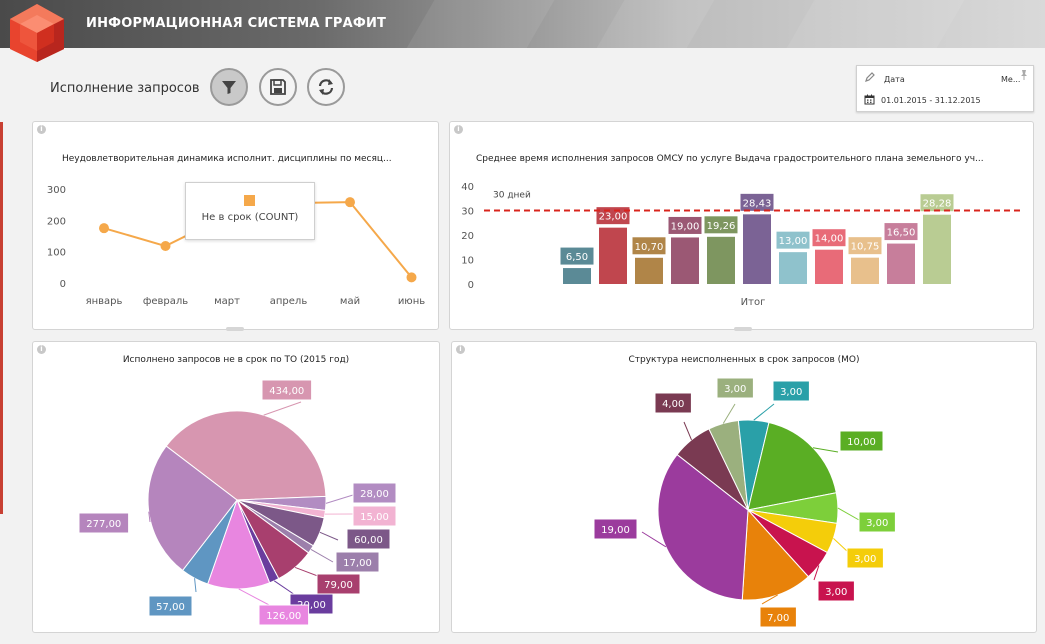 Image resolution: width=1045 pixels, height=644 pixels. Describe the element at coordinates (56, 221) in the screenshot. I see `y-tick-label: 200` at that location.